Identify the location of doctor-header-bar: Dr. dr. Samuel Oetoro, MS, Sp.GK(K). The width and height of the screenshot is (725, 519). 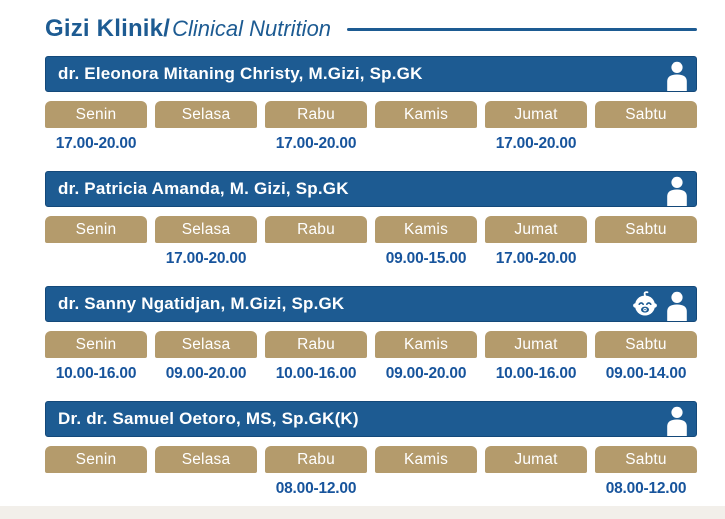
(371, 419).